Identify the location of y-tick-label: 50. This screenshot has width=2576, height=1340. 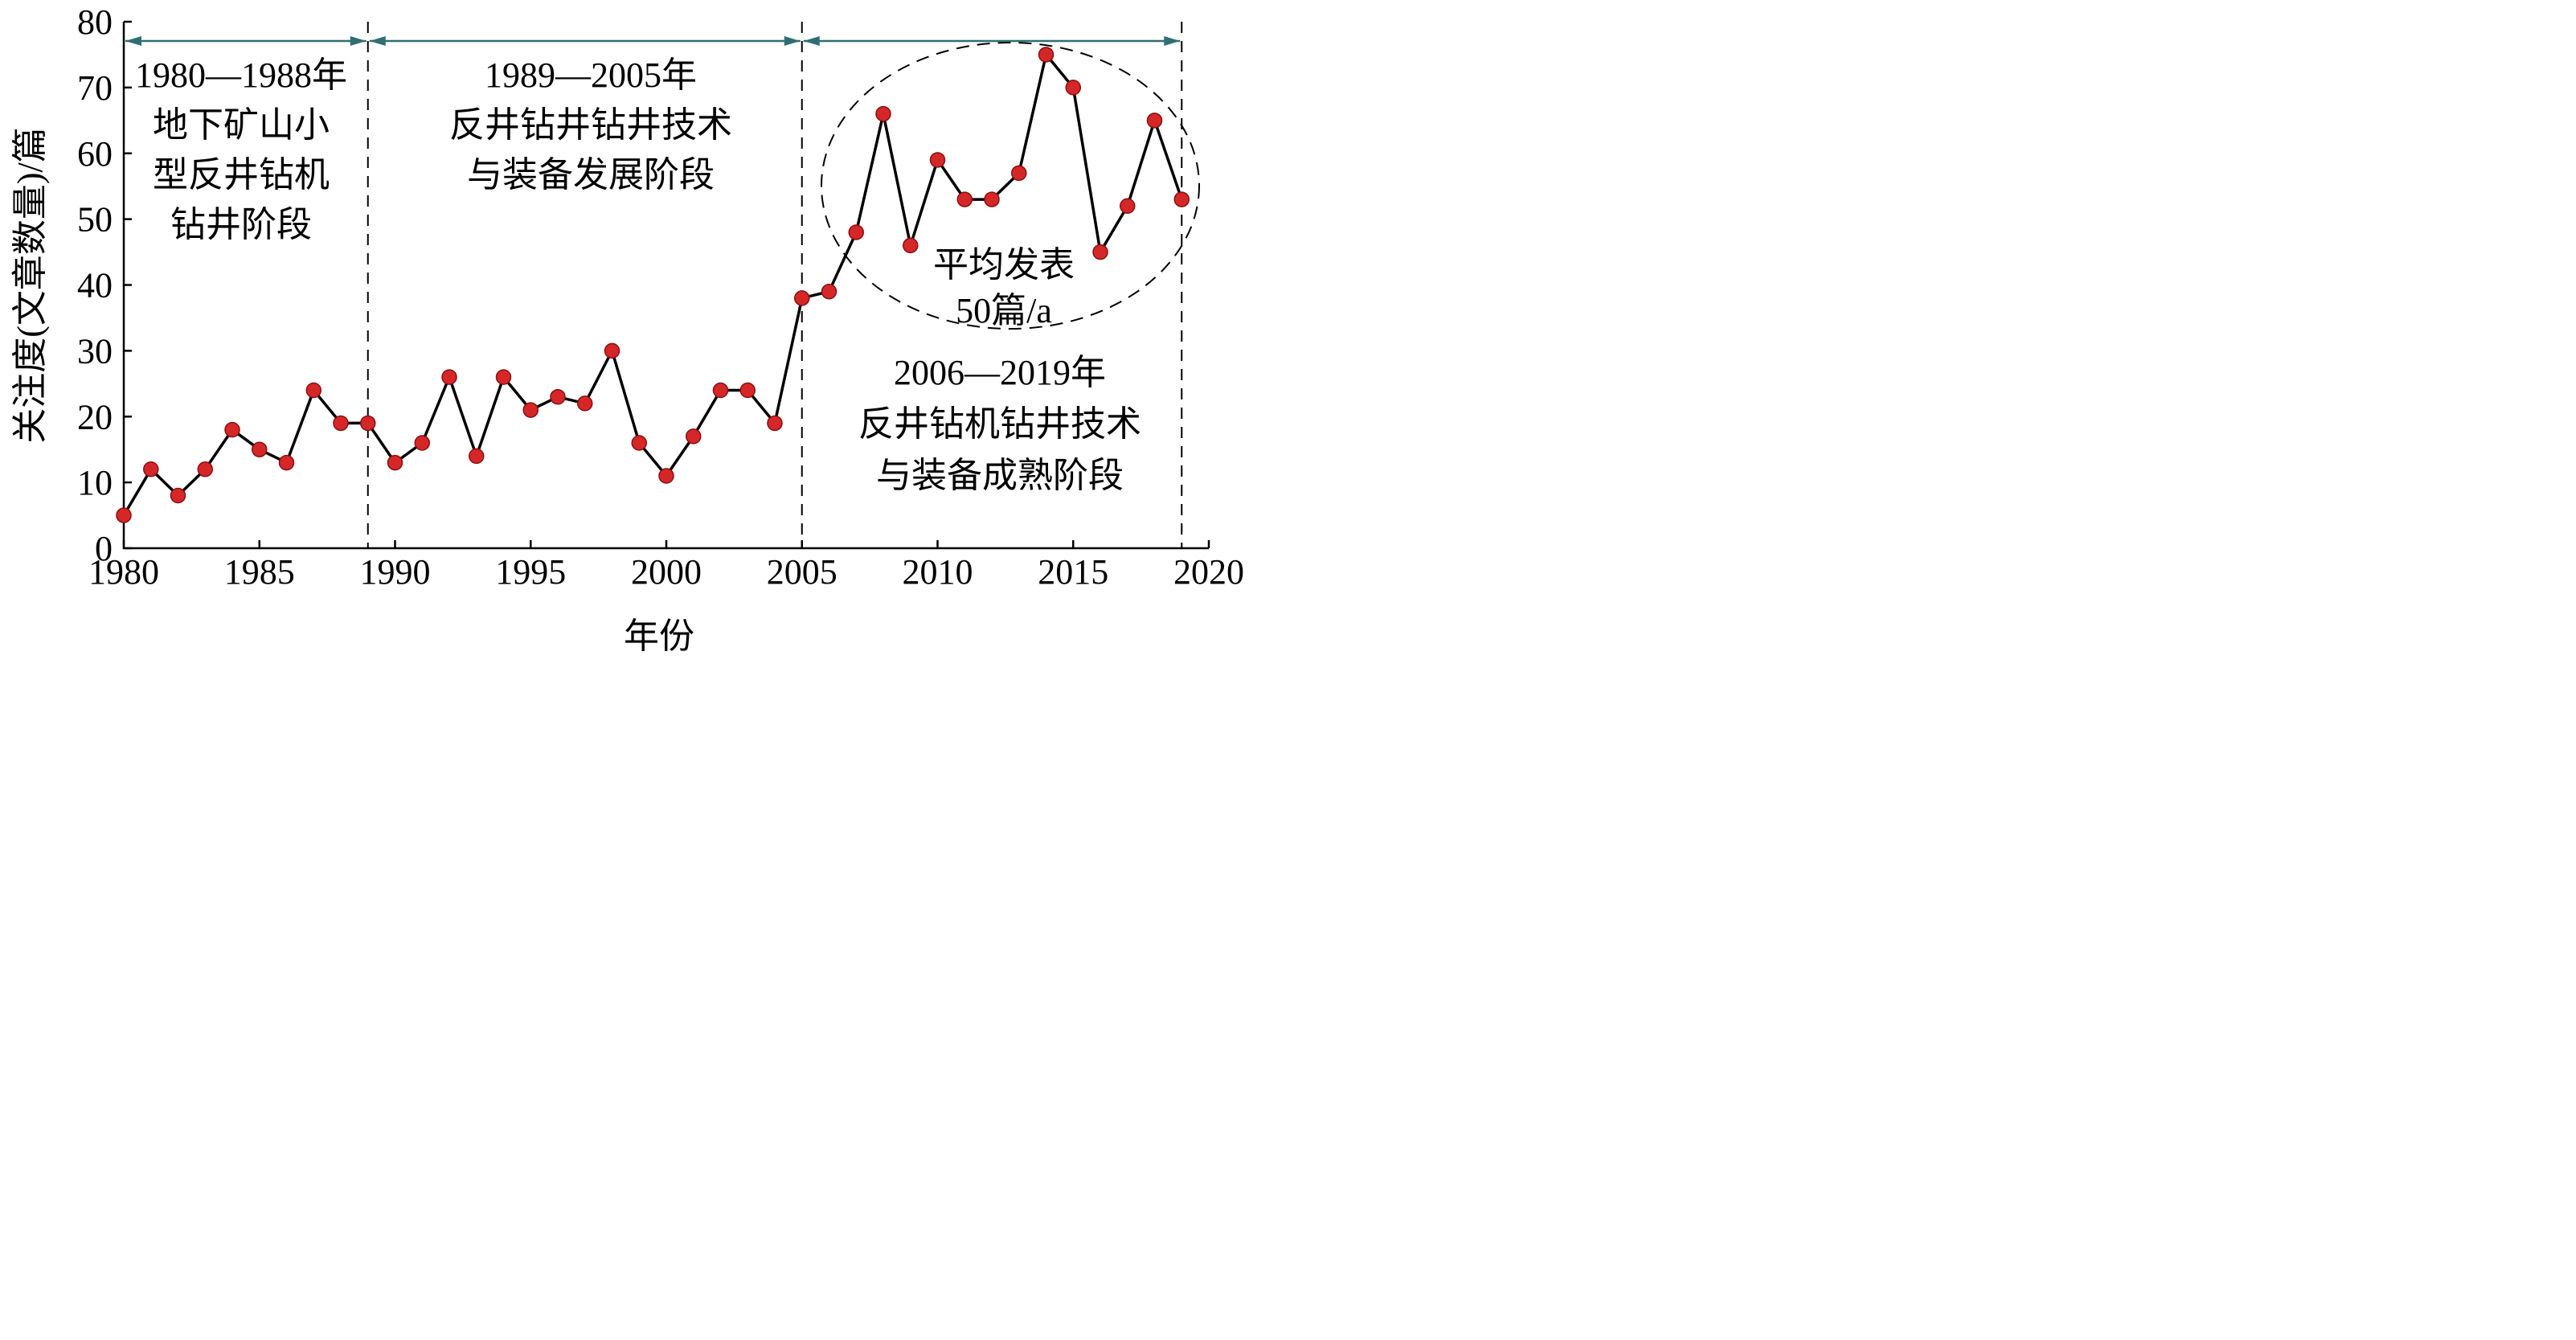
(95, 220).